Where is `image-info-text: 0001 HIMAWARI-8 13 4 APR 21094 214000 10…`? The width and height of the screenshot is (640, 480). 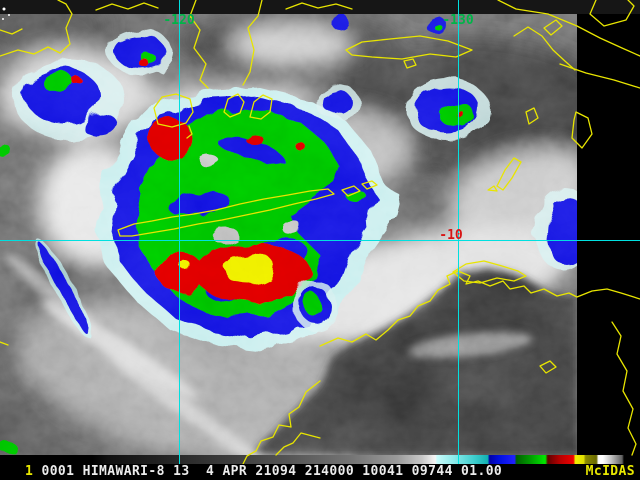 image-info-text: 0001 HIMAWARI-8 13 4 APR 21094 214000 10… is located at coordinates (268, 471).